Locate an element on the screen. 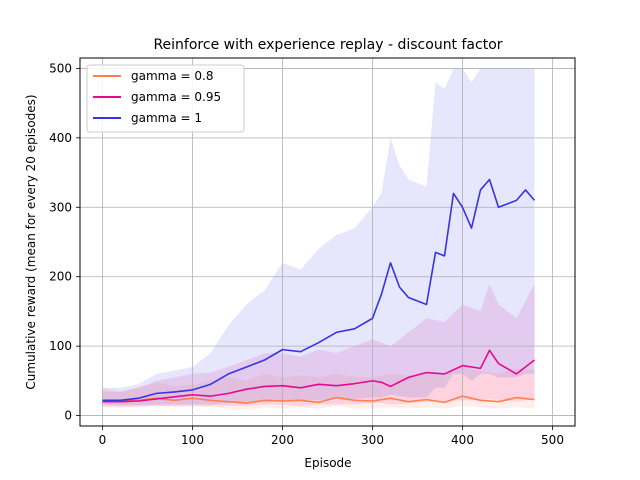  legend-label-2: gamma = 1 is located at coordinates (166, 118).